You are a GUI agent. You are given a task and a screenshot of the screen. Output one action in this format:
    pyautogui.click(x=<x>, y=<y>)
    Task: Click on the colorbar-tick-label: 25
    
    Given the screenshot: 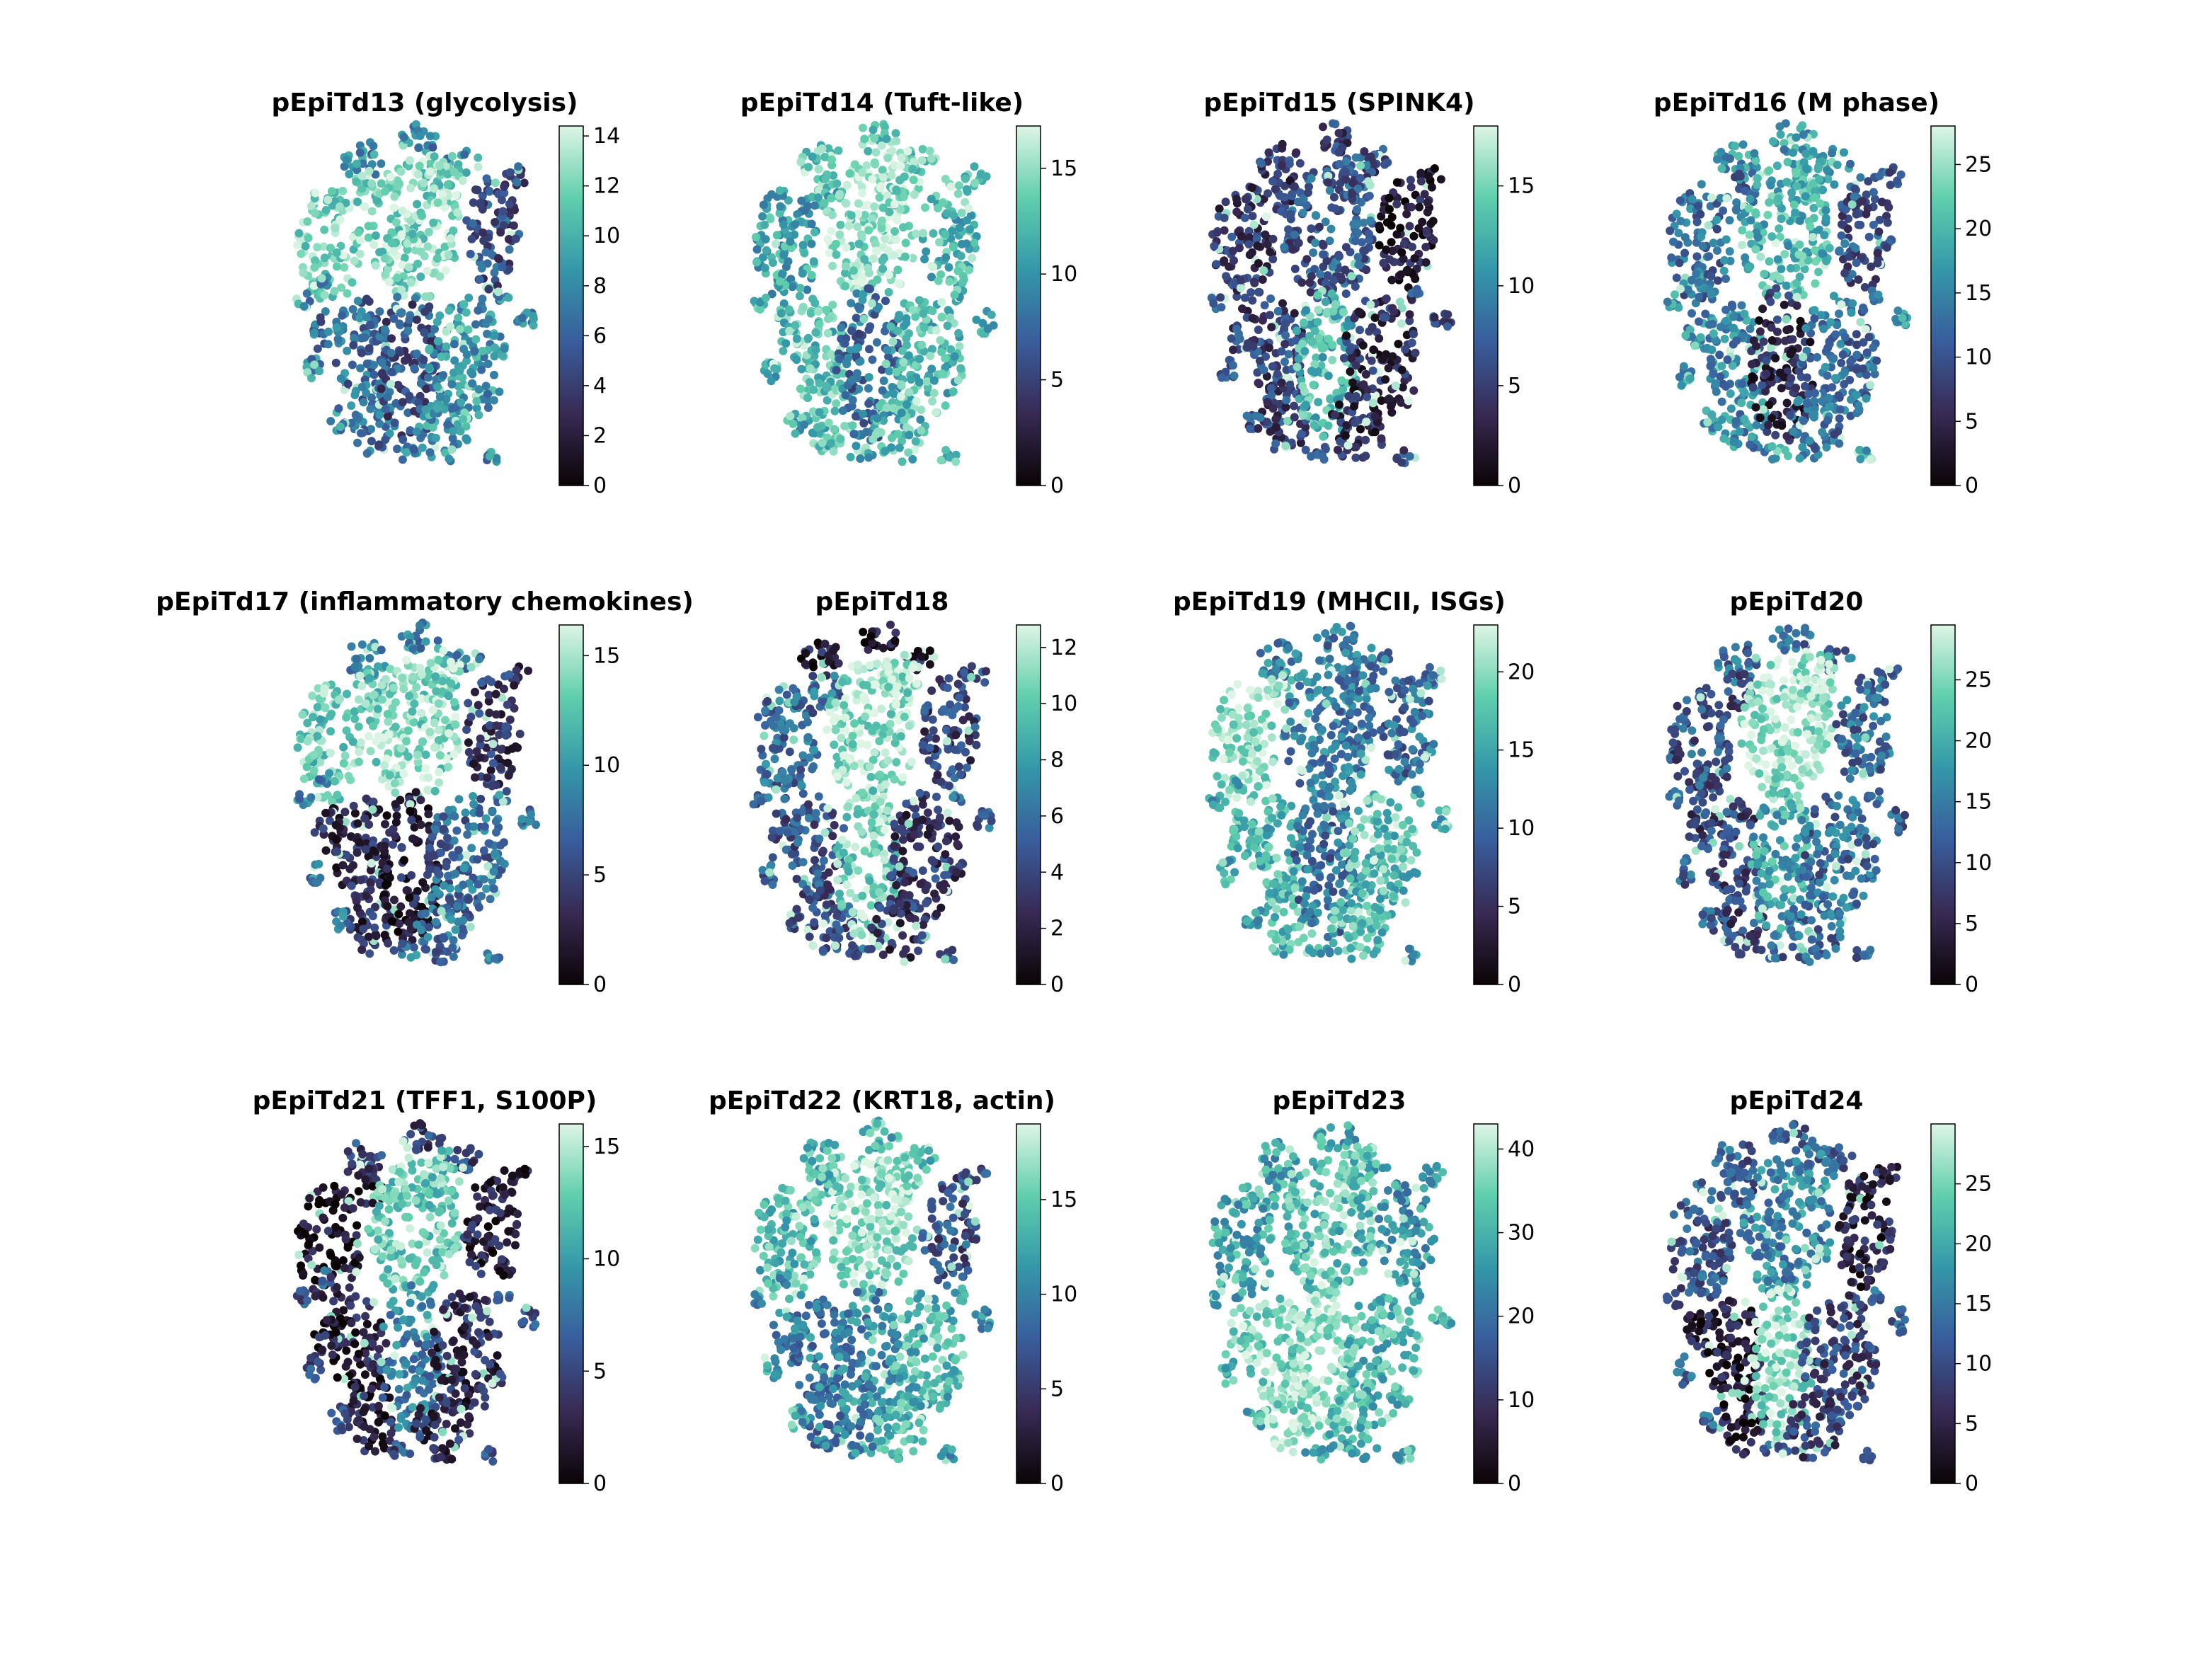 What is the action you would take?
    pyautogui.click(x=1978, y=164)
    